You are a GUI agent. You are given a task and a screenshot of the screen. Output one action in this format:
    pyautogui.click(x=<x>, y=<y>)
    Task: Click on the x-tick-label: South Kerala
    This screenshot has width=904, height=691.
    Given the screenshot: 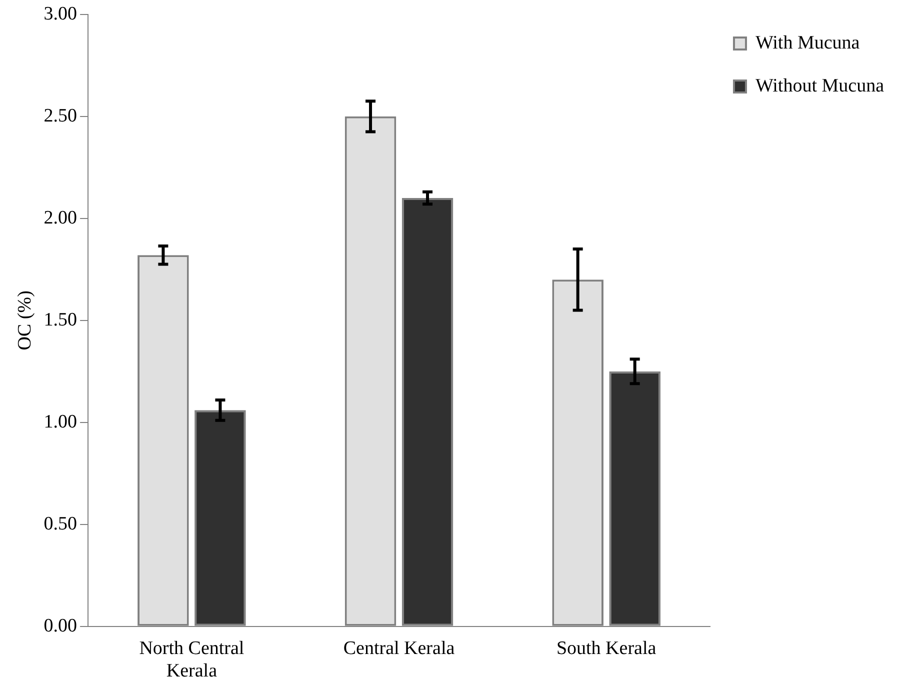 What is the action you would take?
    pyautogui.click(x=606, y=648)
    